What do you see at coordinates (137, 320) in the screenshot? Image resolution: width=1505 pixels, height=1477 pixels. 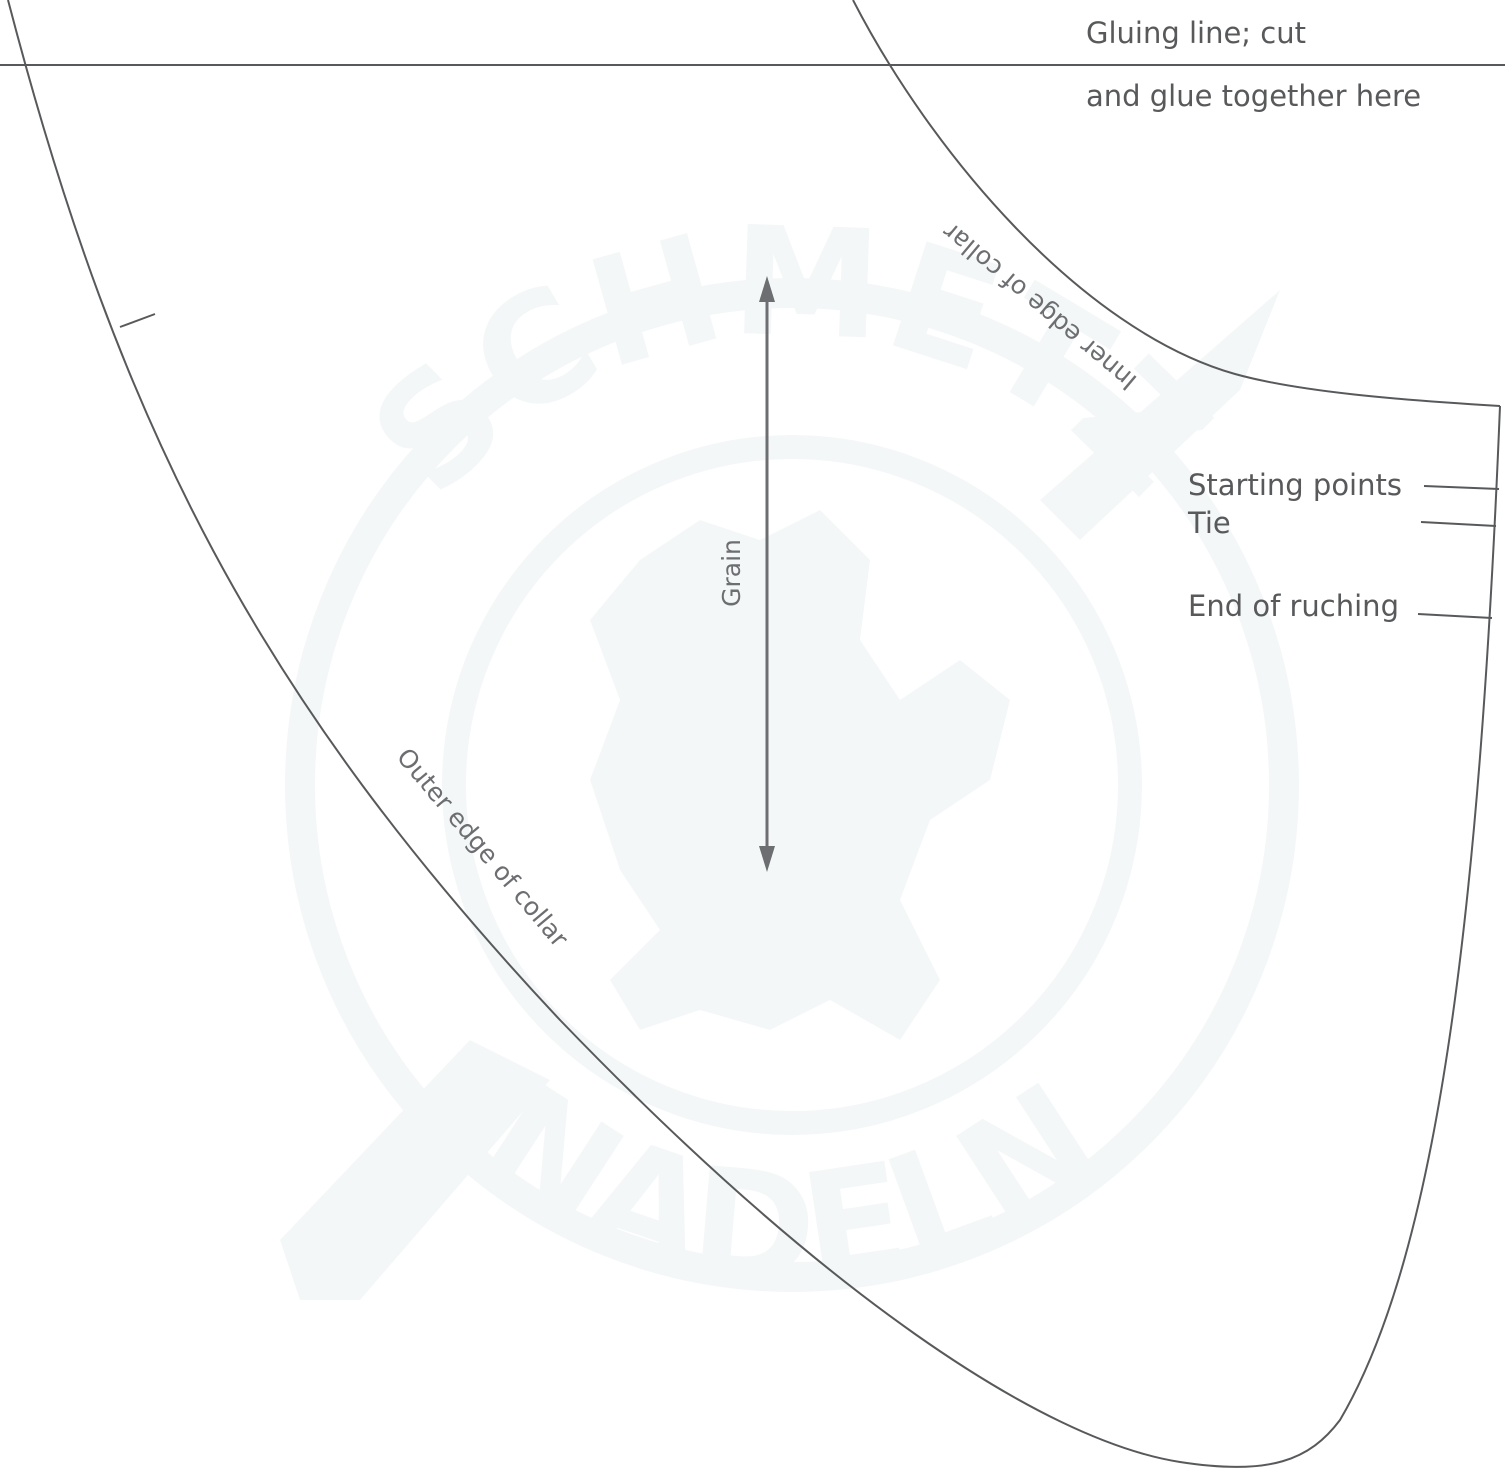 I see `notch-mark` at bounding box center [137, 320].